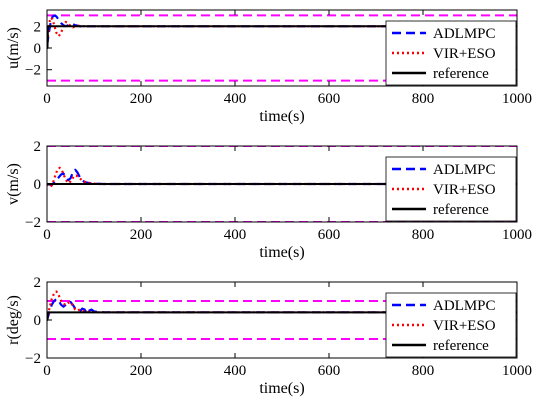 The height and width of the screenshot is (412, 550). What do you see at coordinates (282, 177) in the screenshot?
I see `series-line-vir-eso` at bounding box center [282, 177].